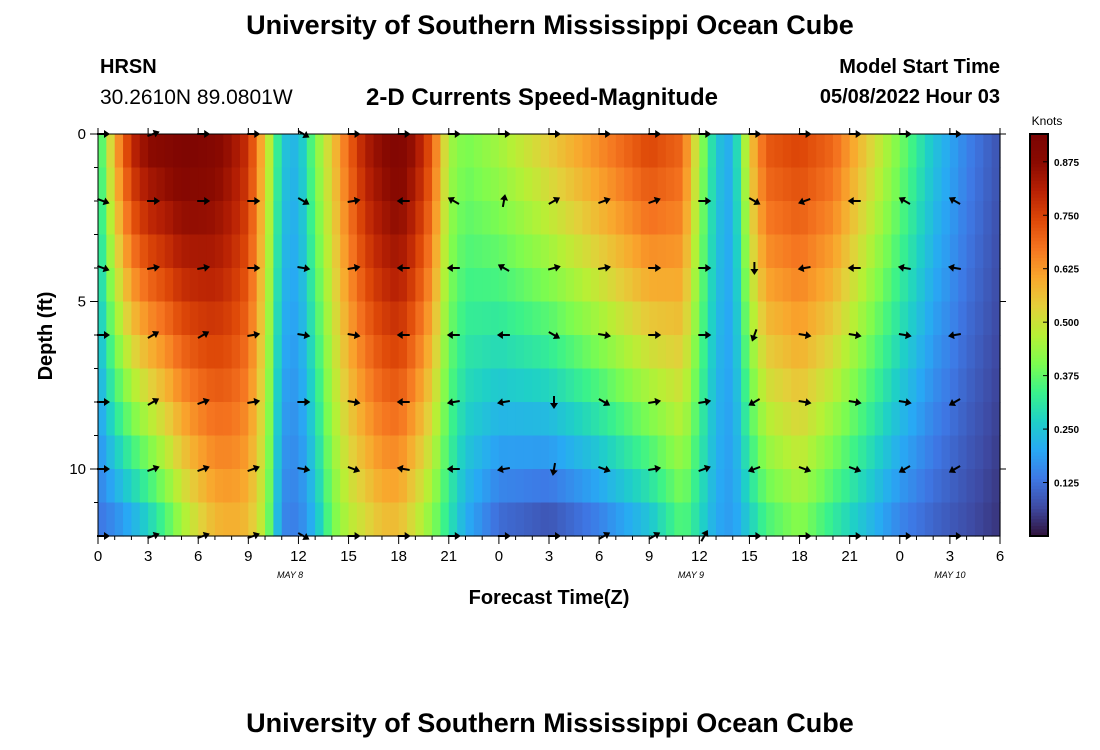  I want to click on colorbar-frame, so click(1039, 335).